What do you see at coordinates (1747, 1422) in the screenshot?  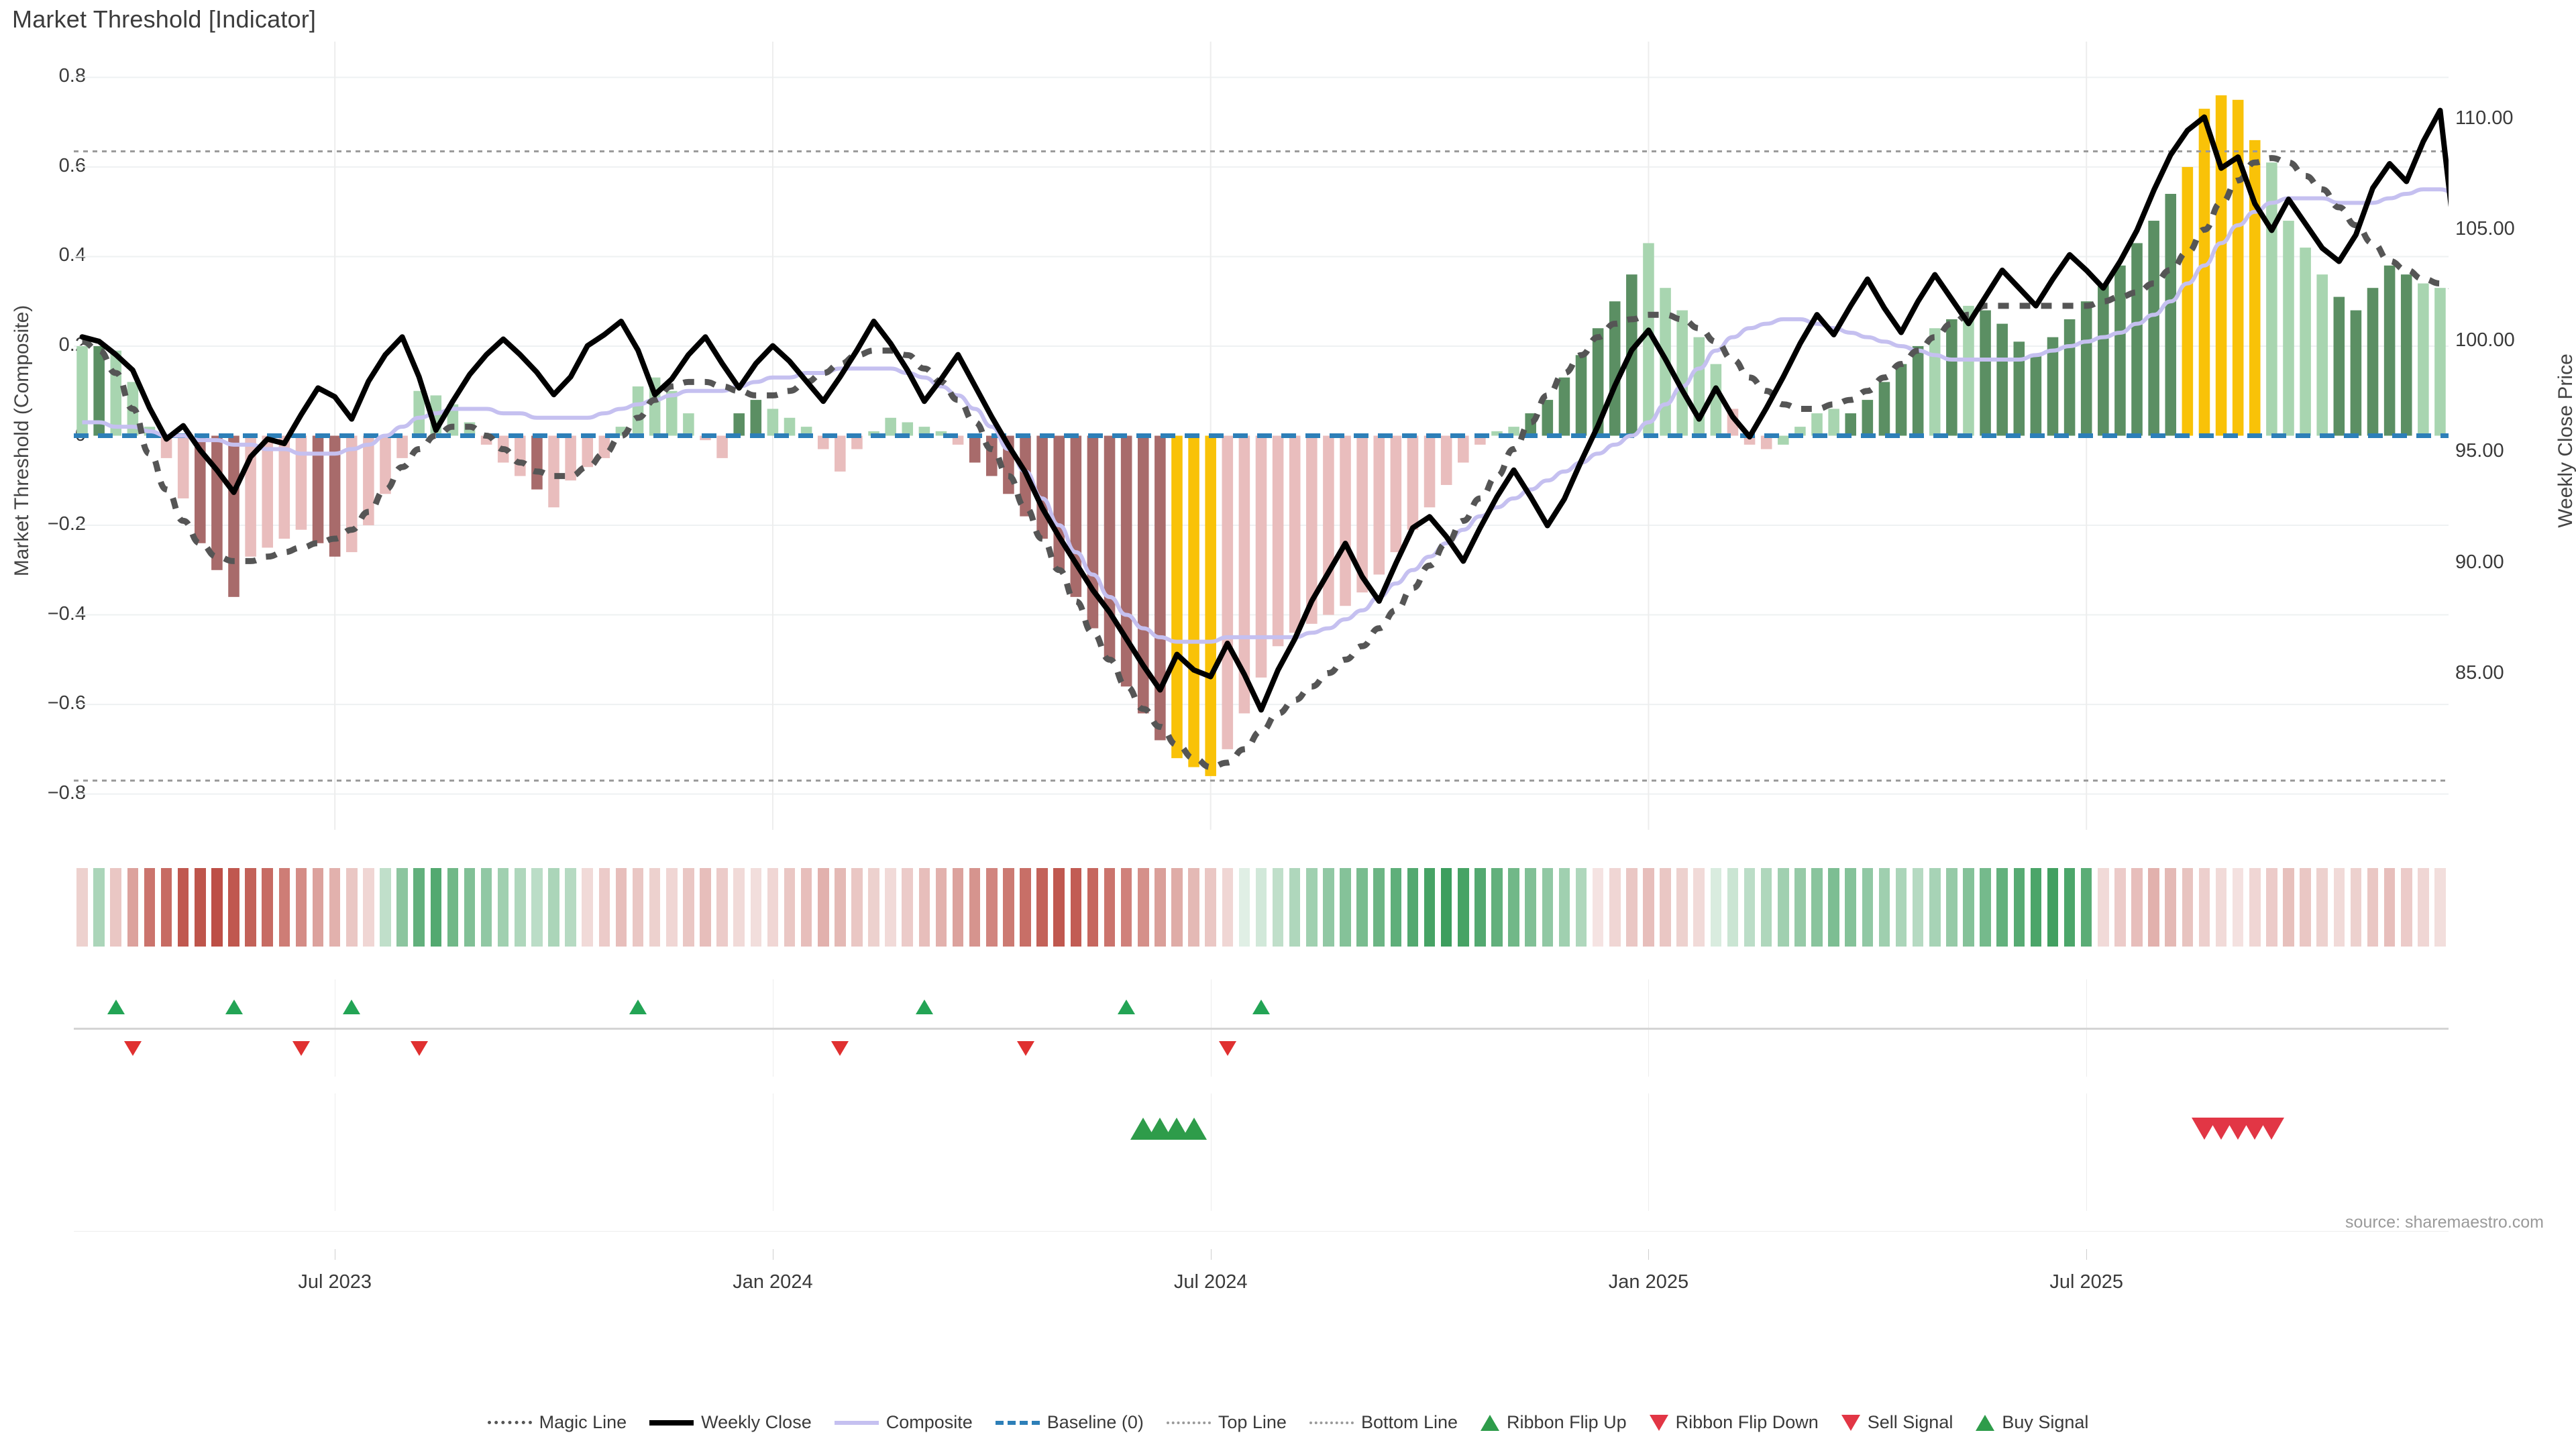 I see `legend-label: Ribbon Flip Down` at bounding box center [1747, 1422].